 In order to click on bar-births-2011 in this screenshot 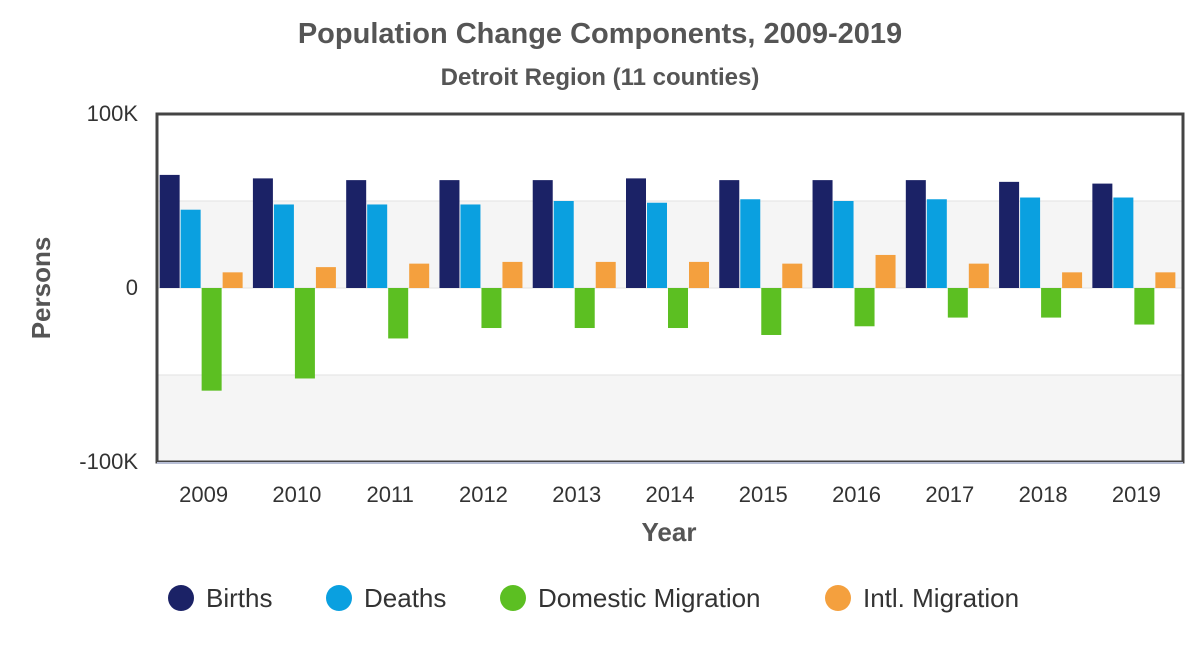, I will do `click(356, 234)`.